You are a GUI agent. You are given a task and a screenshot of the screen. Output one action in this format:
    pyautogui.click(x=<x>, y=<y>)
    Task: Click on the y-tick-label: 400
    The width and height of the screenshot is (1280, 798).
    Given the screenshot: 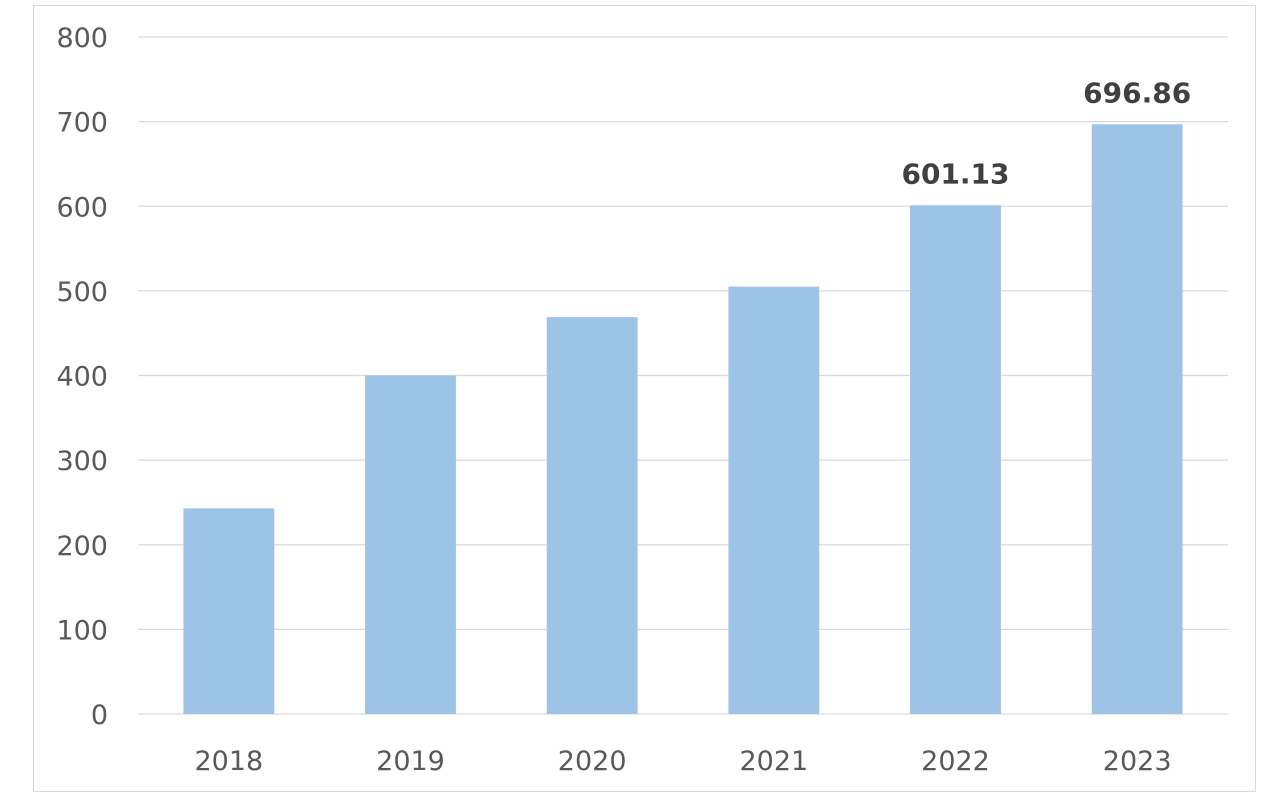 What is the action you would take?
    pyautogui.click(x=82, y=377)
    